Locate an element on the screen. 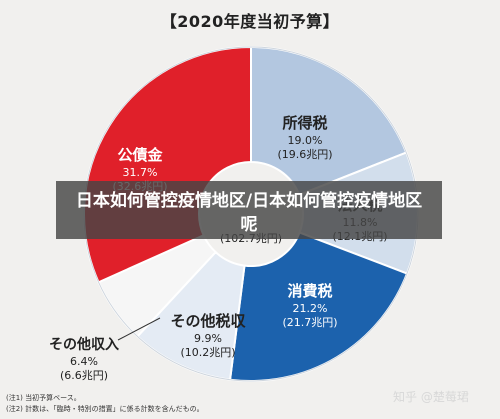 The height and width of the screenshot is (419, 500). slice-name-label: 所得税 is located at coordinates (304, 123).